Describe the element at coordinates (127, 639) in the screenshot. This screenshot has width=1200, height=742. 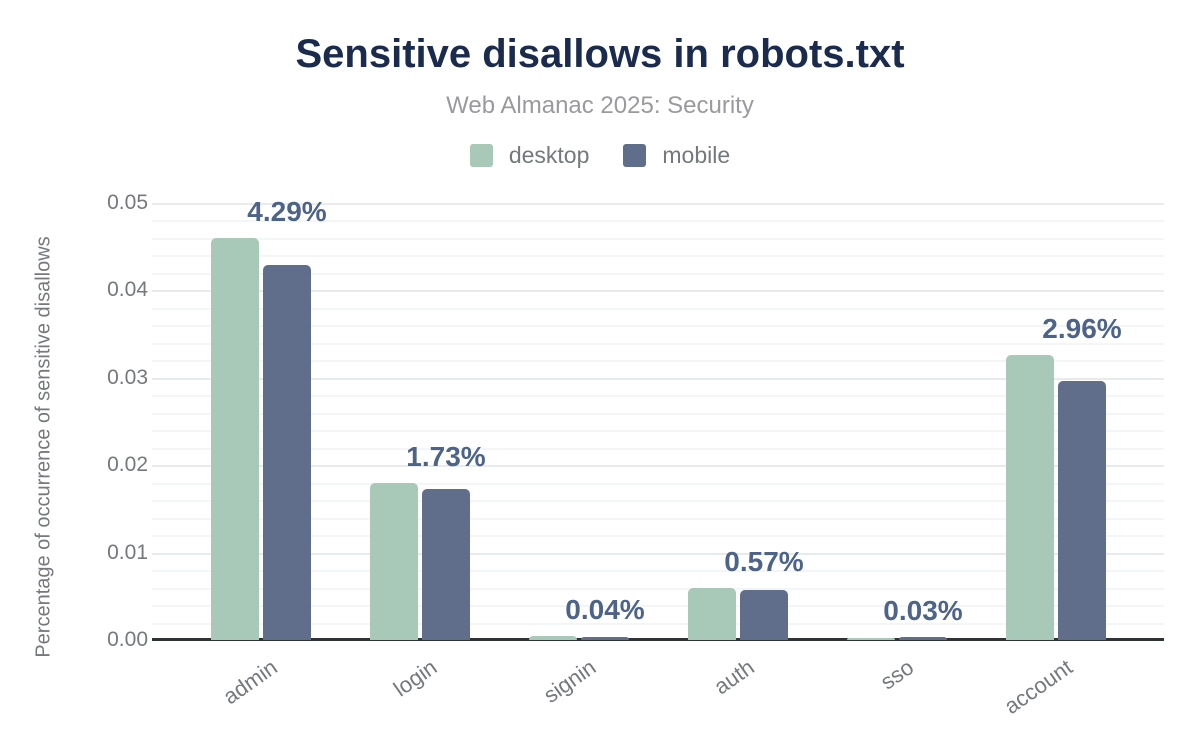
I see `y-tick-label: 0.00` at that location.